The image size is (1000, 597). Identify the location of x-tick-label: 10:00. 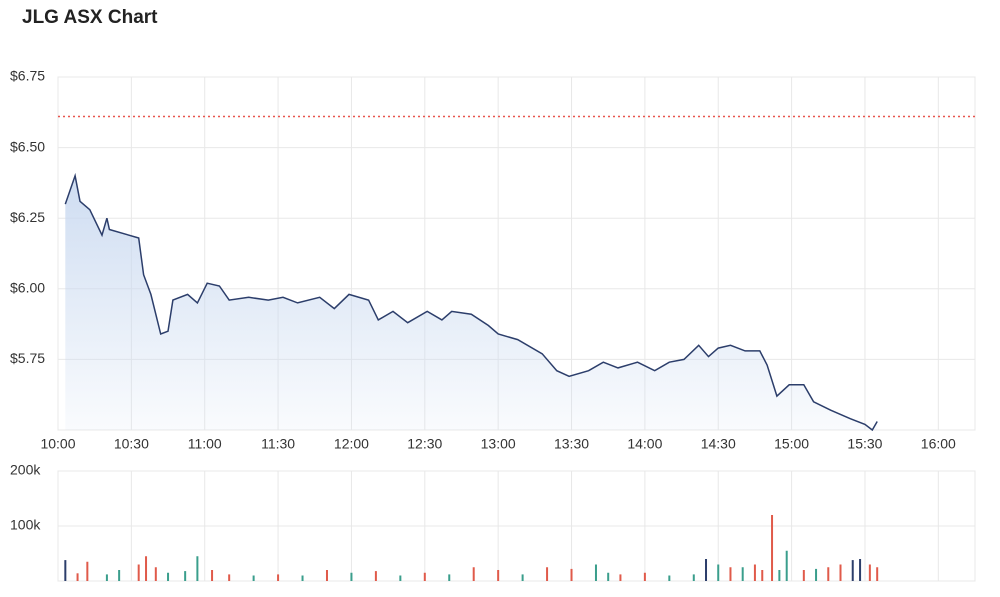
(57, 444).